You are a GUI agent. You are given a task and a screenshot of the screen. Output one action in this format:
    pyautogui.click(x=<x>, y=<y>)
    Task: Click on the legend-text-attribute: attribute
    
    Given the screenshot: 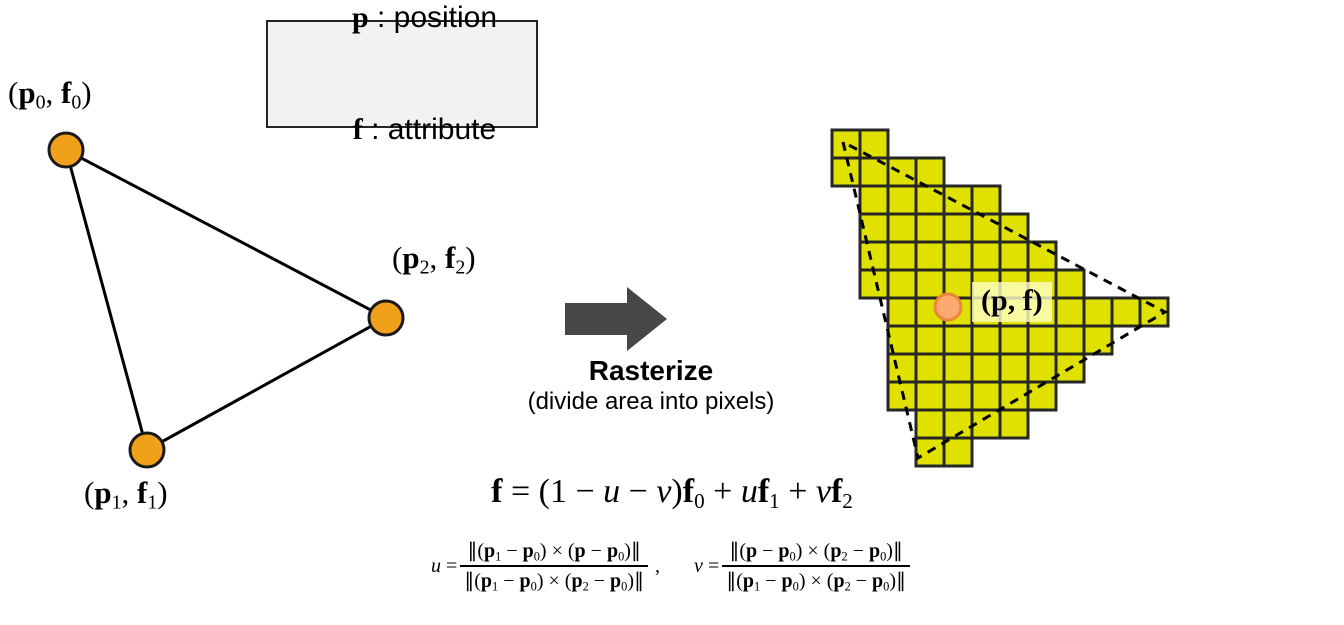 What is the action you would take?
    pyautogui.click(x=442, y=129)
    